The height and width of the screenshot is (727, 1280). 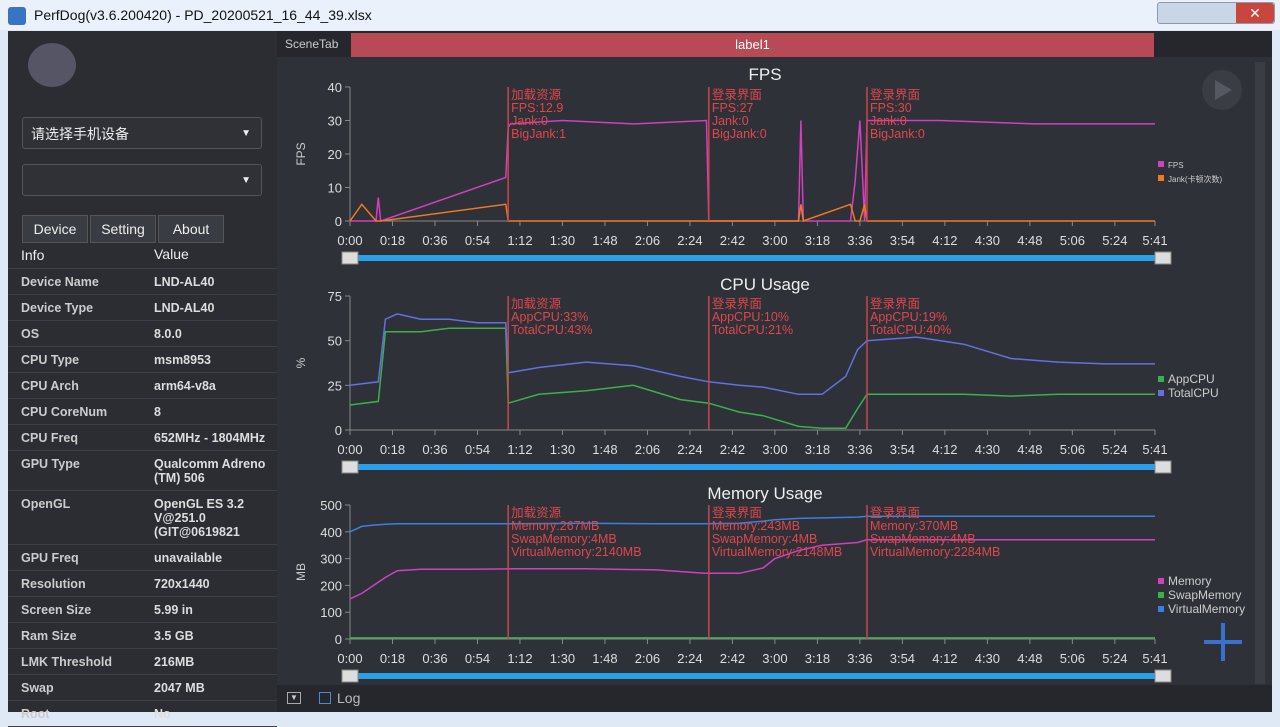 What do you see at coordinates (157, 412) in the screenshot?
I see `table-cell: 8` at bounding box center [157, 412].